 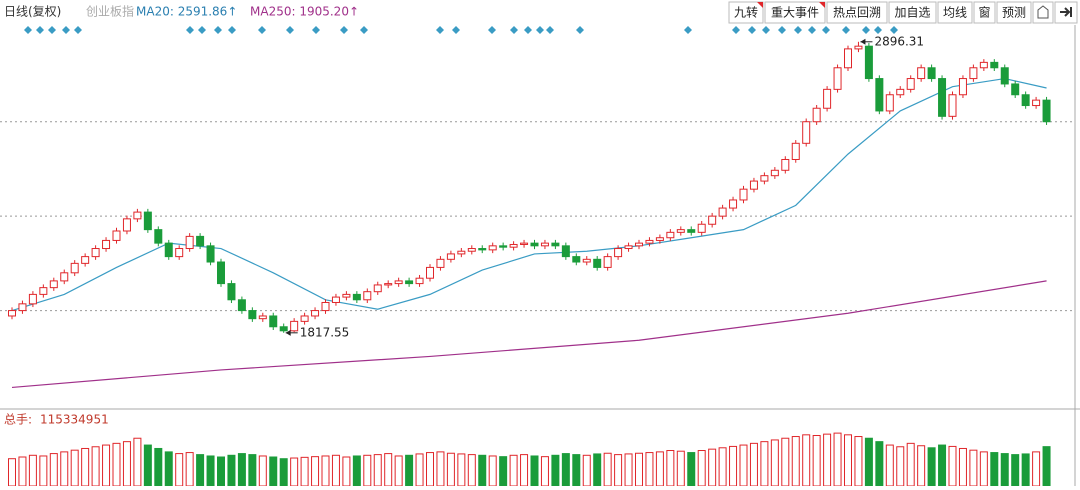 I want to click on period-label: 日线(复权), so click(x=32, y=12).